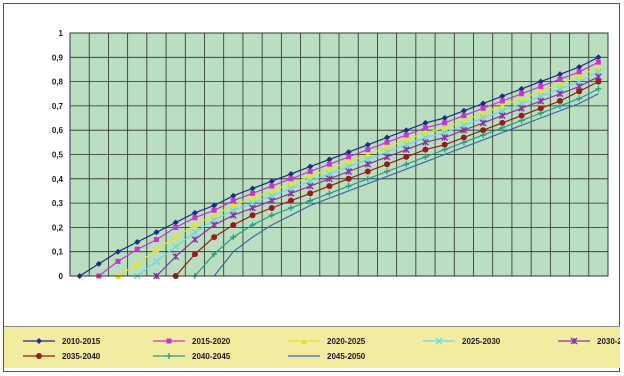 This screenshot has height=376, width=624. What do you see at coordinates (61, 276) in the screenshot?
I see `y-tick-label: 0` at bounding box center [61, 276].